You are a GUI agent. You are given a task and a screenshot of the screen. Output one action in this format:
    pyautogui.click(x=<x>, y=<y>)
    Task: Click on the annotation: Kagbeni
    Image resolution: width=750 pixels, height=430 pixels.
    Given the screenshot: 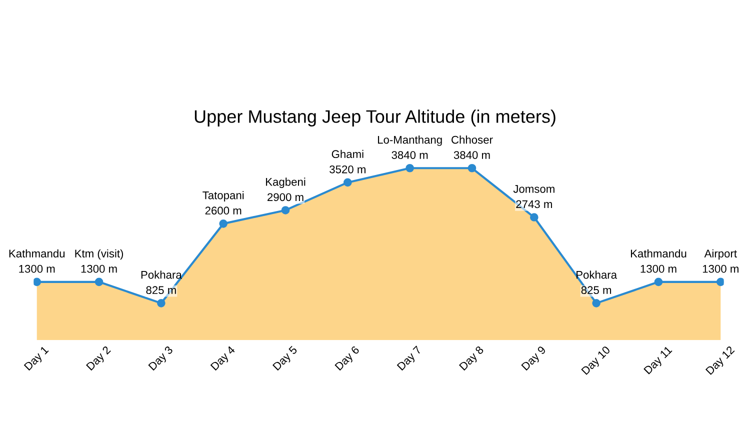 What is the action you would take?
    pyautogui.click(x=286, y=183)
    